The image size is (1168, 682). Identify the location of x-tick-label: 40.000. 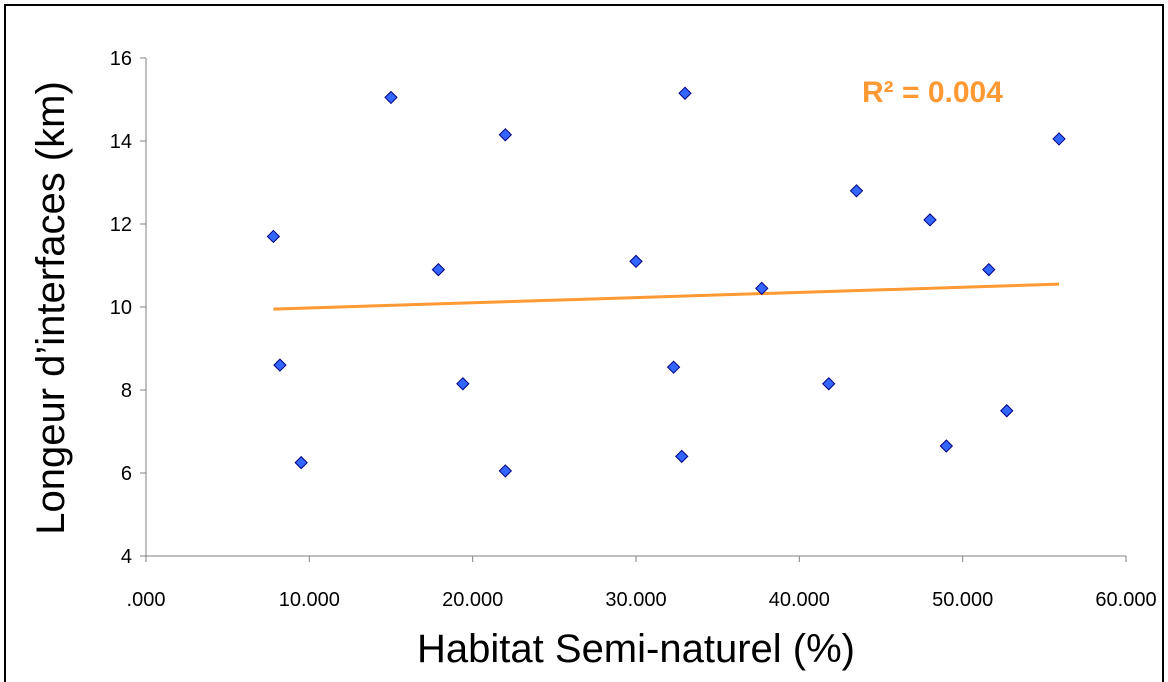
(799, 600).